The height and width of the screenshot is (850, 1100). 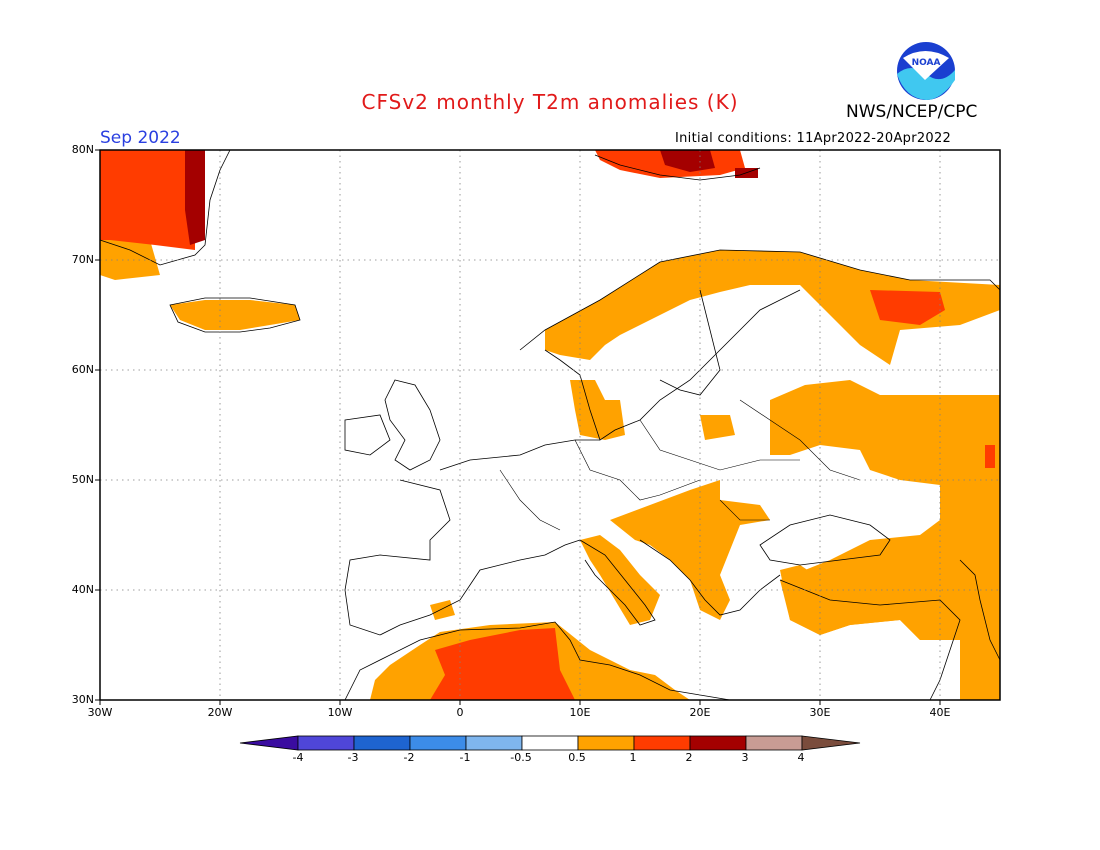 I want to click on colorbar-label: -2, so click(x=409, y=757).